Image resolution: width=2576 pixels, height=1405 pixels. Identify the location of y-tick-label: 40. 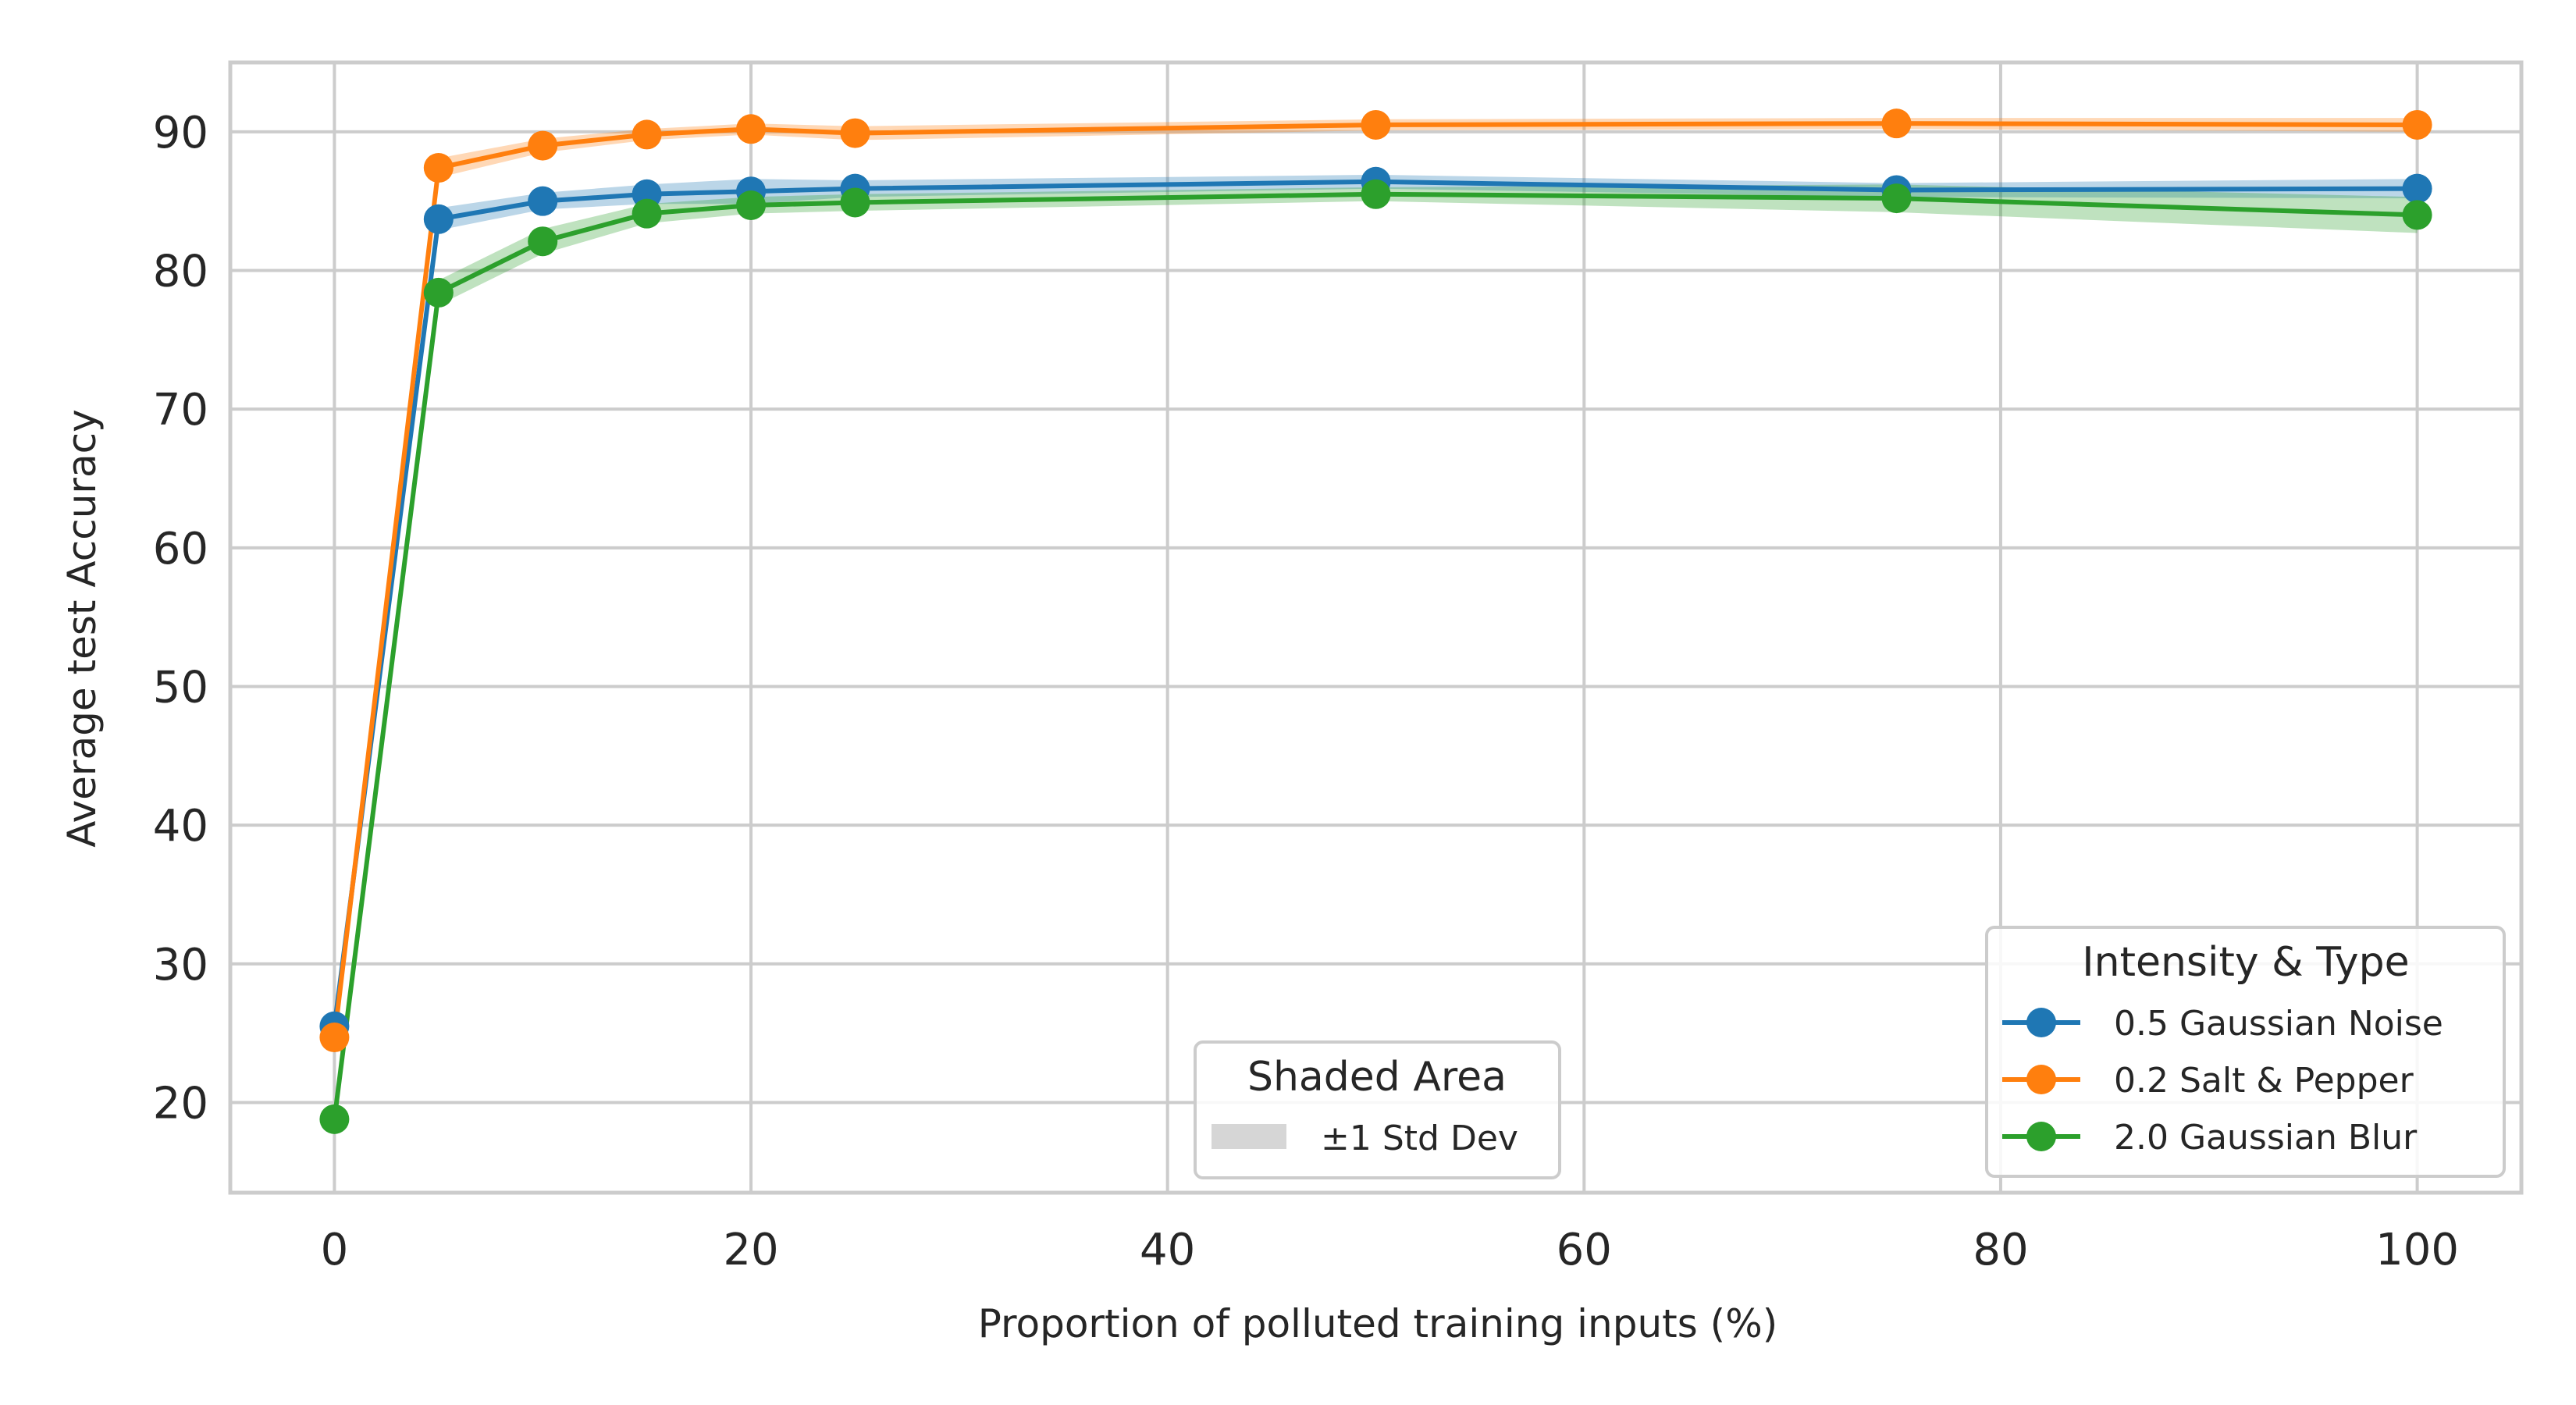
(180, 826).